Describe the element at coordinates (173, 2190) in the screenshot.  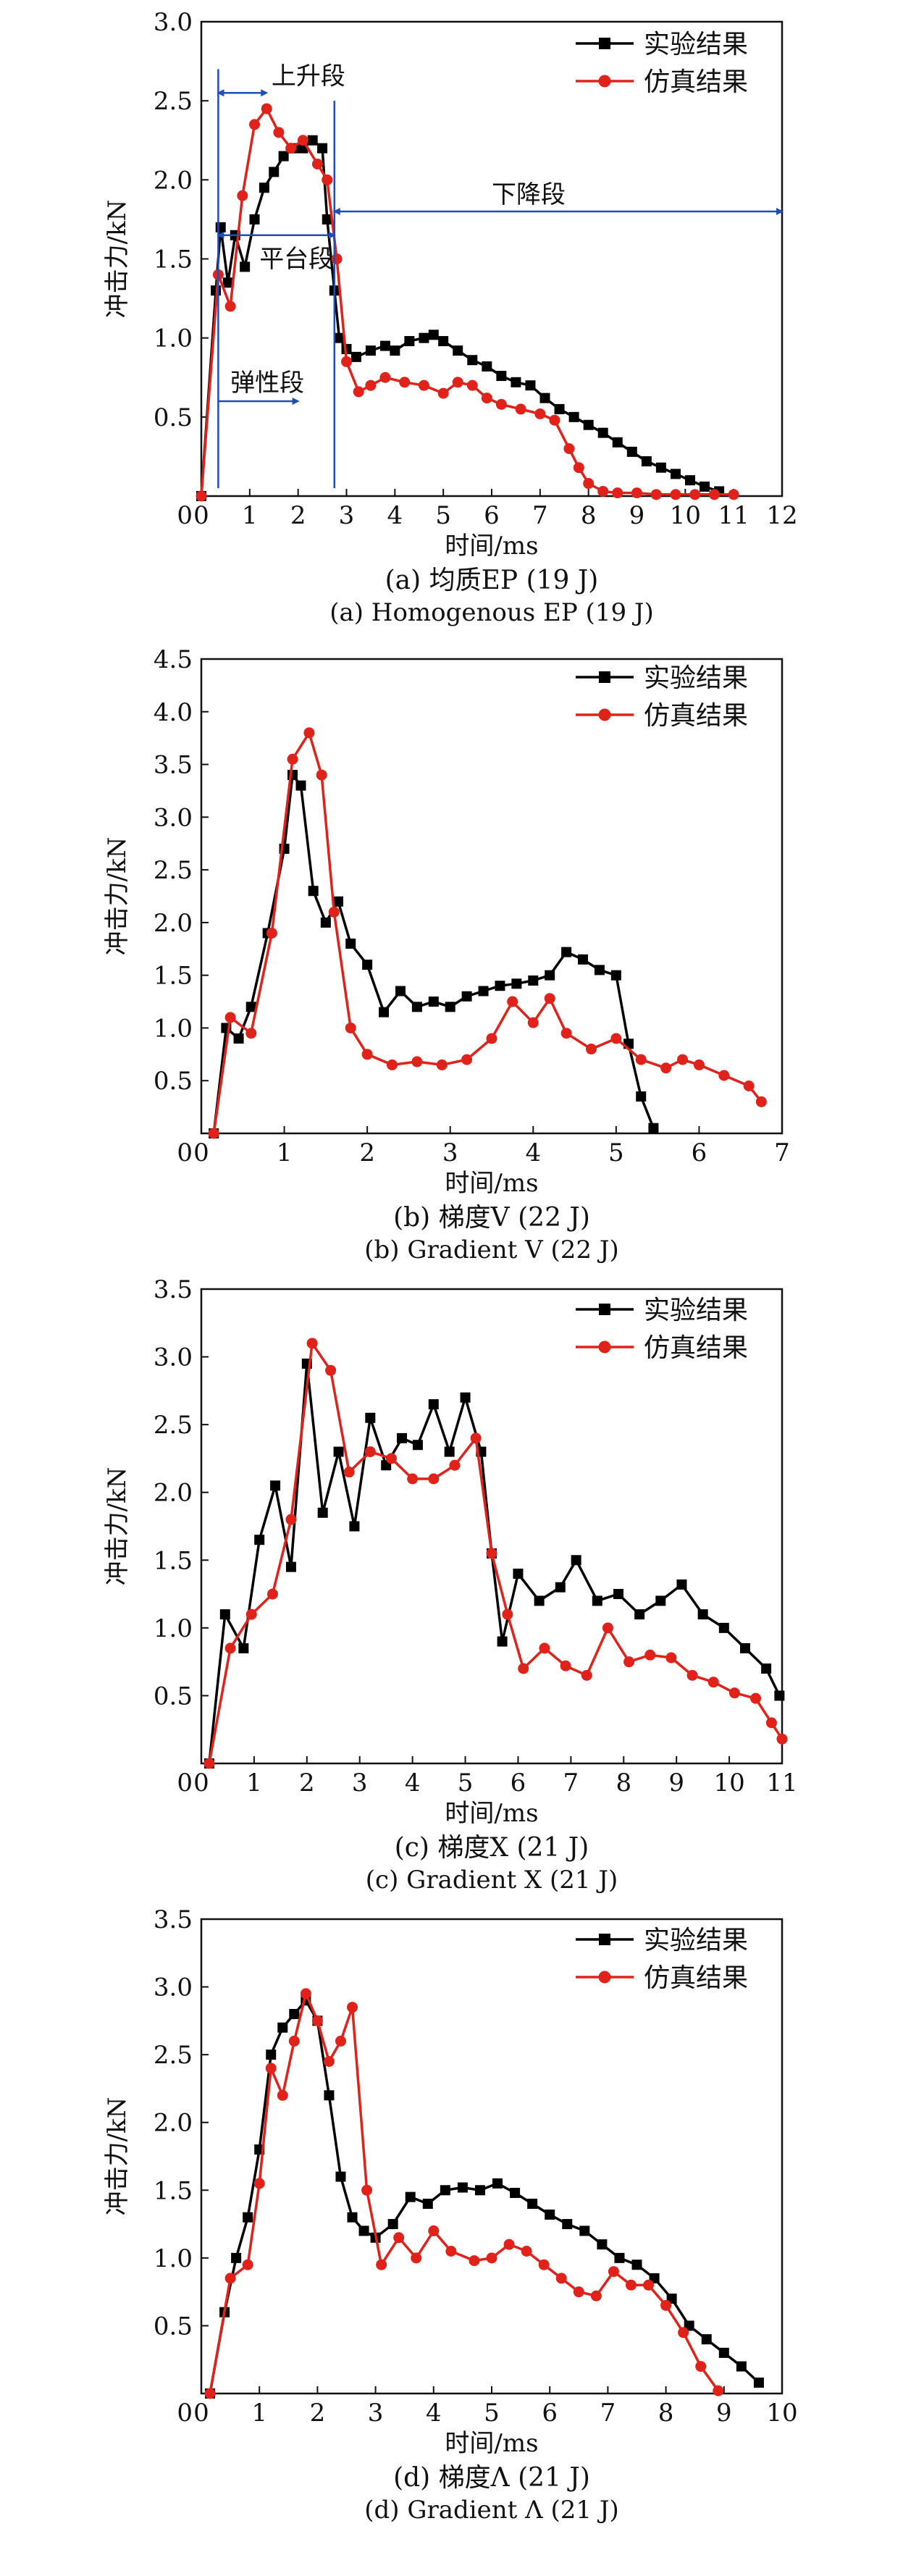
I see `y-tick-label: 1.5` at that location.